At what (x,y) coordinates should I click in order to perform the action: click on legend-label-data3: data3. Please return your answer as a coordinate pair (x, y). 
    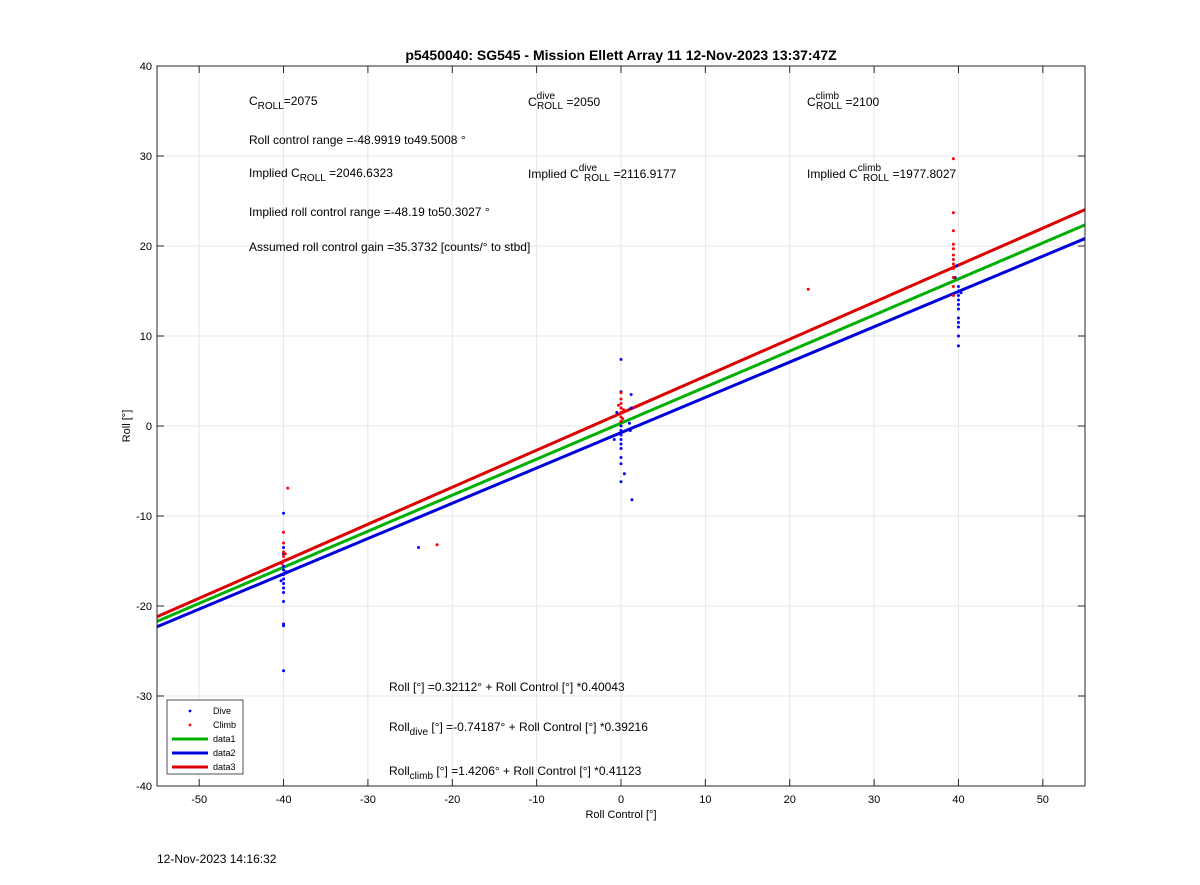
    Looking at the image, I should click on (224, 767).